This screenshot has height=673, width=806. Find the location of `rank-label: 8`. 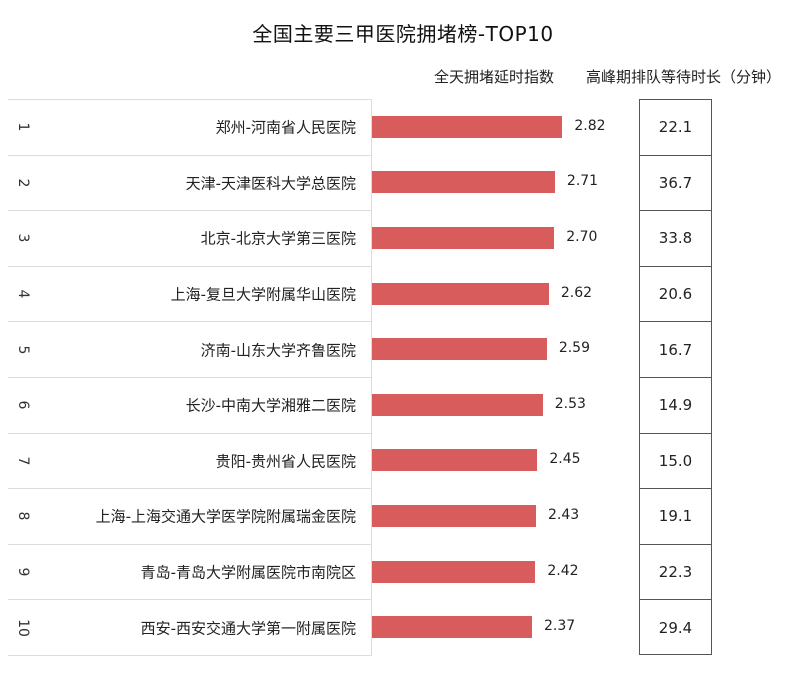

rank-label: 8 is located at coordinates (23, 516).